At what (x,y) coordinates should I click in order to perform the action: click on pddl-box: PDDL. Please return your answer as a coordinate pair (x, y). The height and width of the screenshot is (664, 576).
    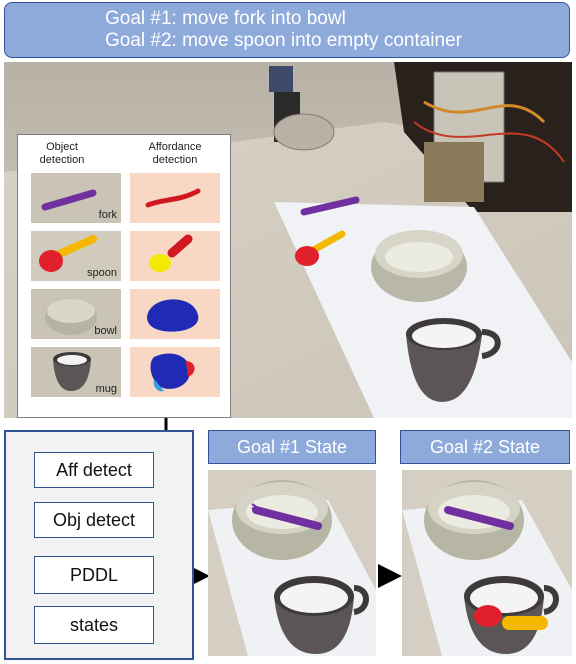
    Looking at the image, I should click on (94, 575).